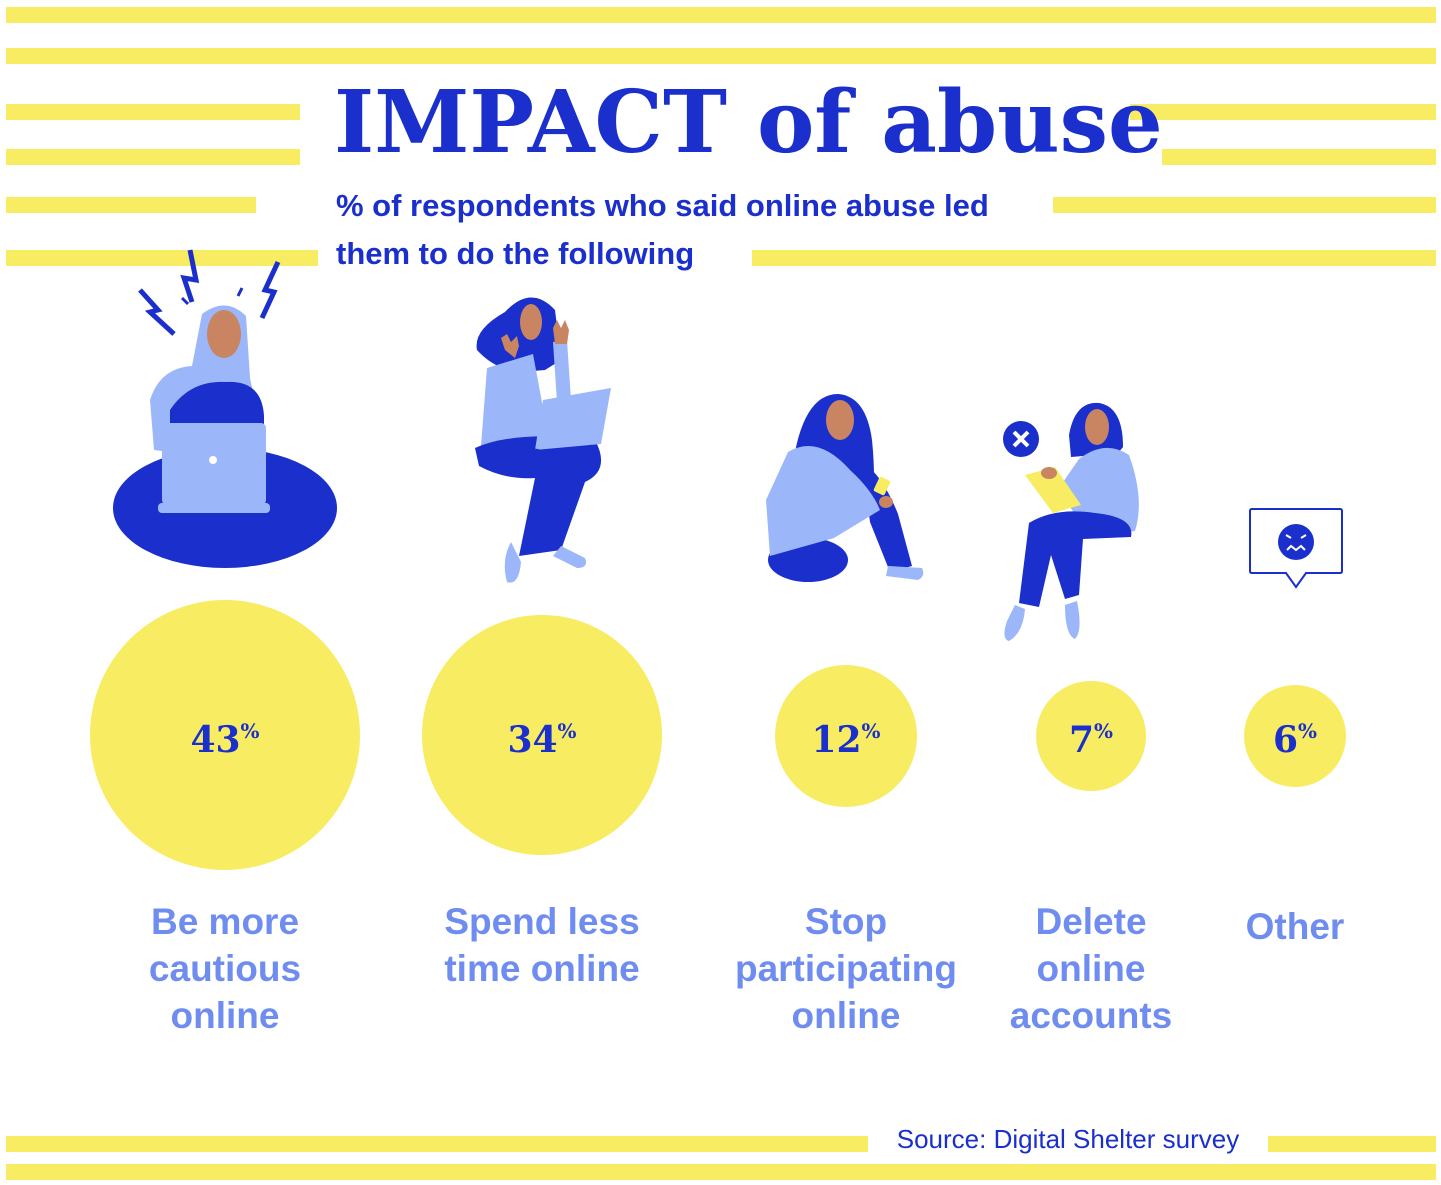  Describe the element at coordinates (1295, 926) in the screenshot. I see `category-label-other: Other` at that location.